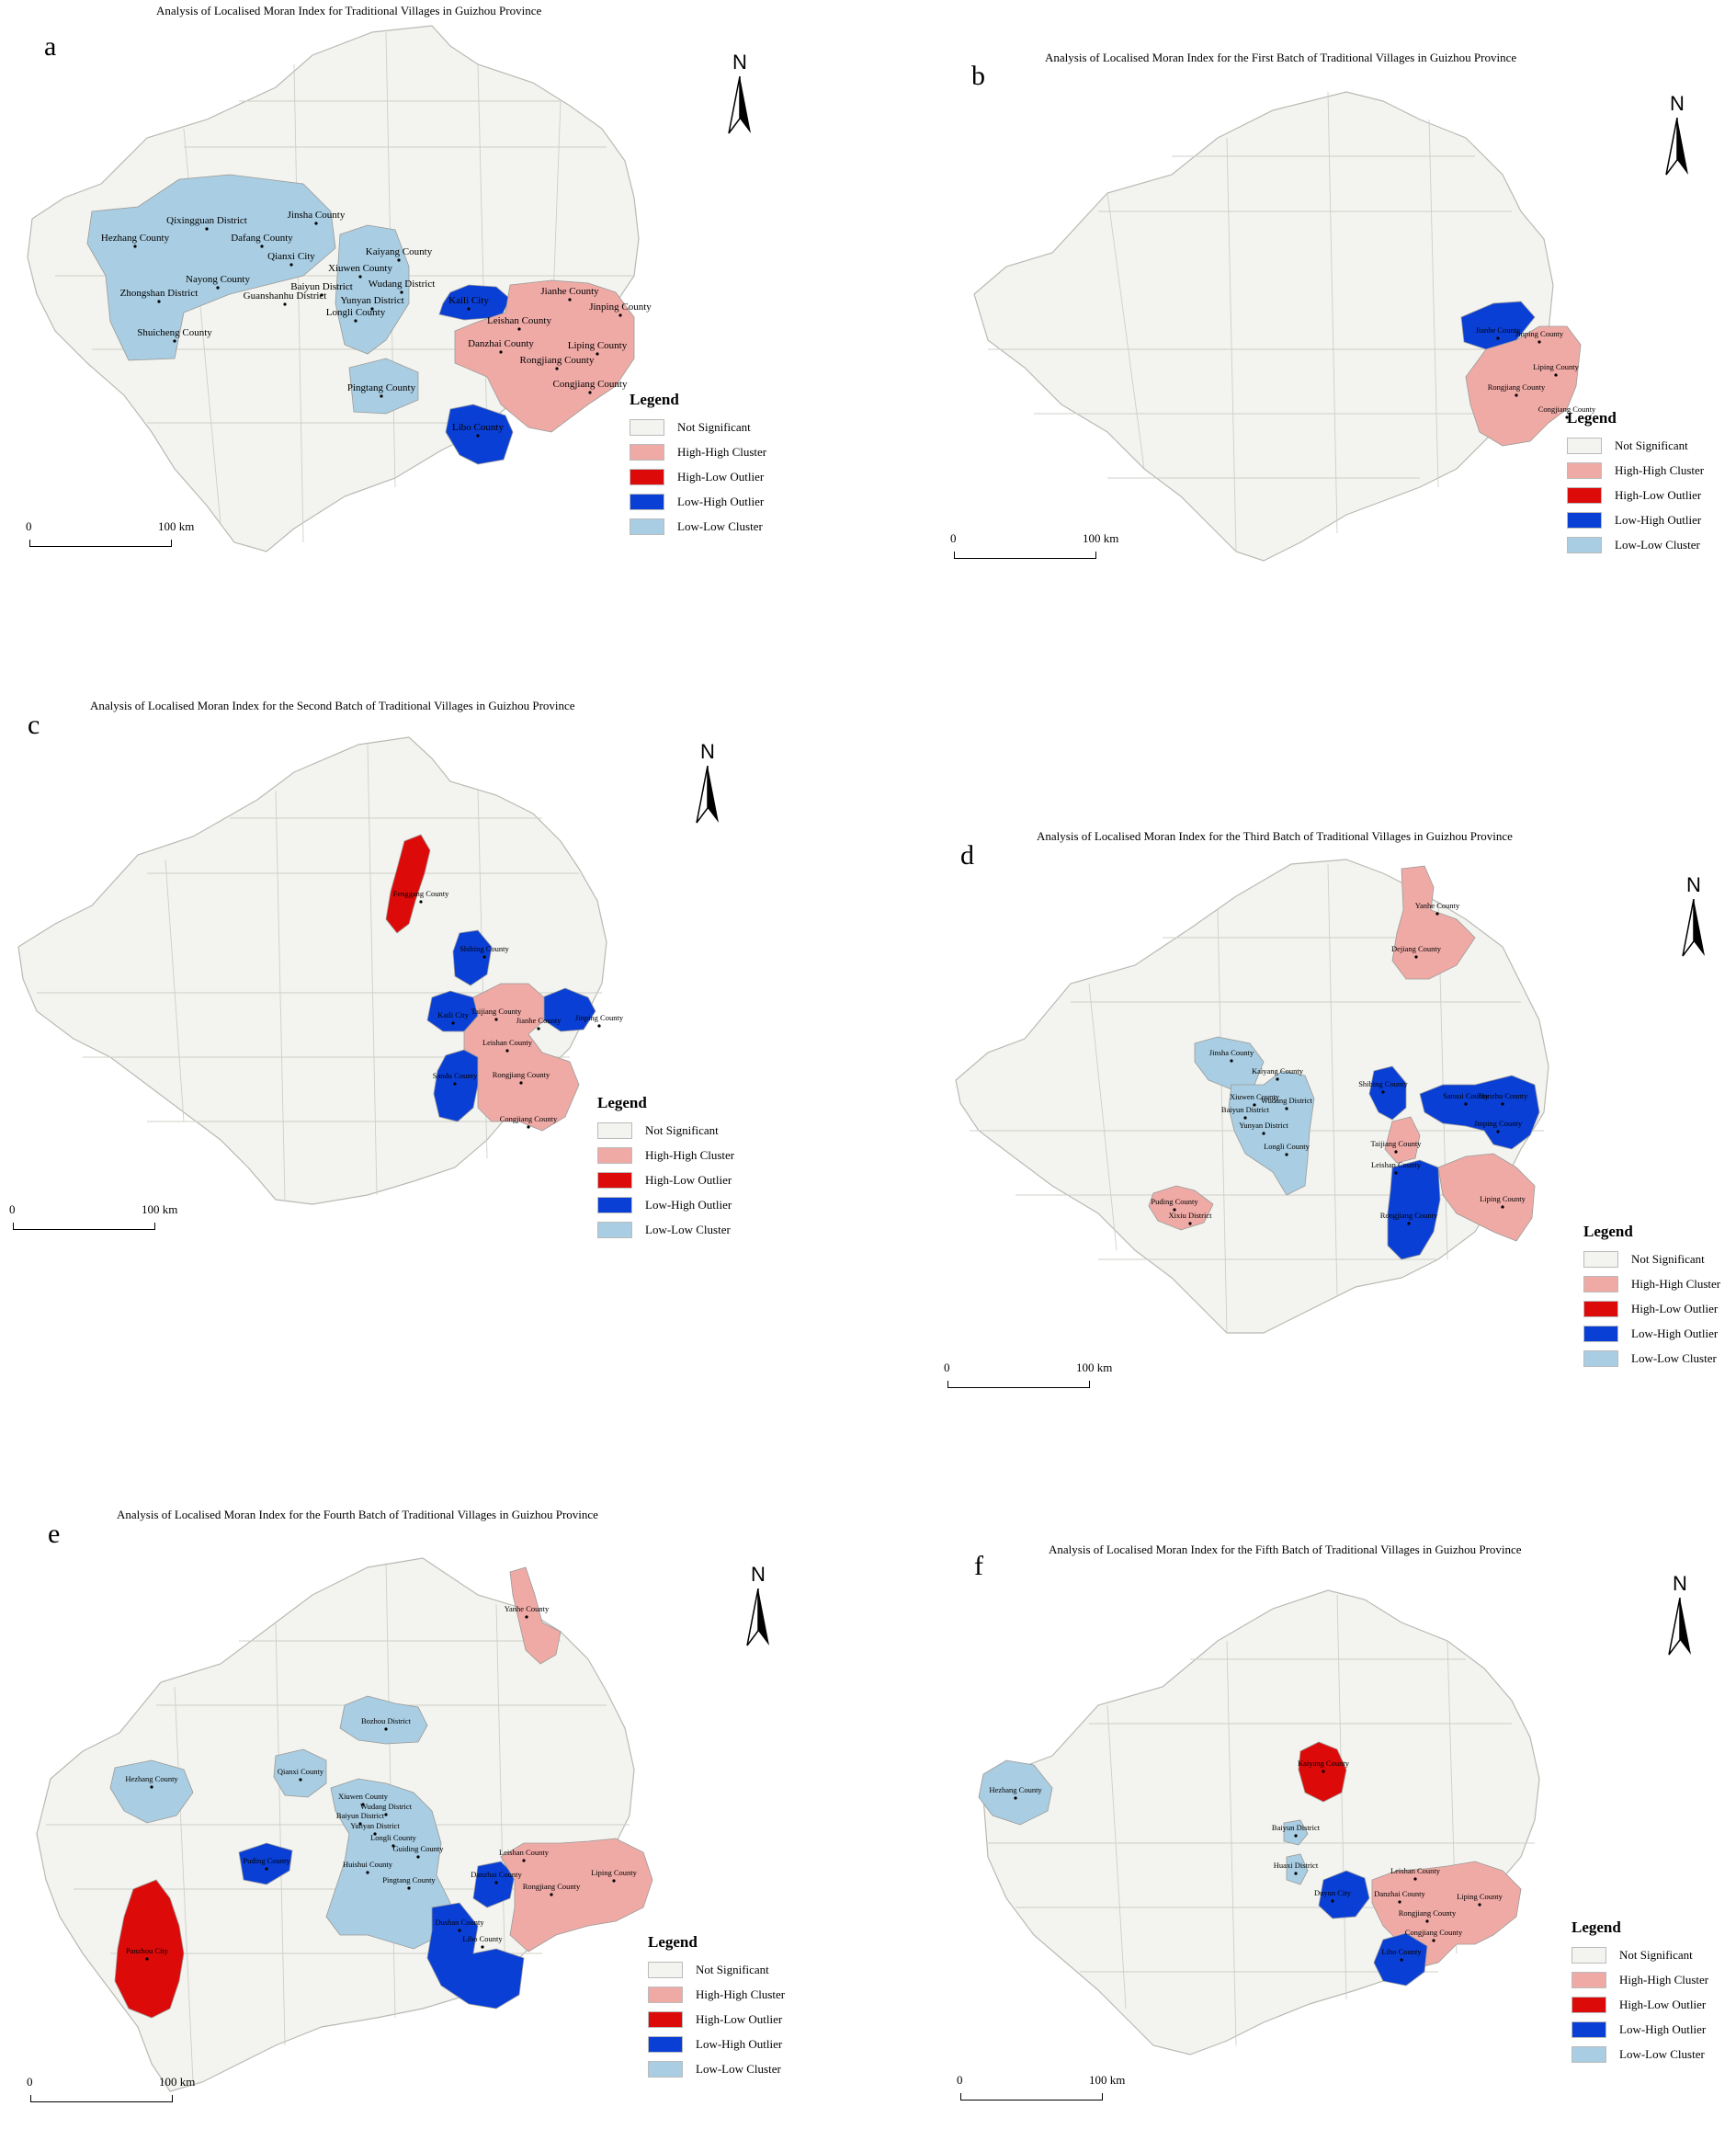 This screenshot has width=1736, height=2129. Describe the element at coordinates (688, 1179) in the screenshot. I see `legend-label: High-Low Outlier` at that location.